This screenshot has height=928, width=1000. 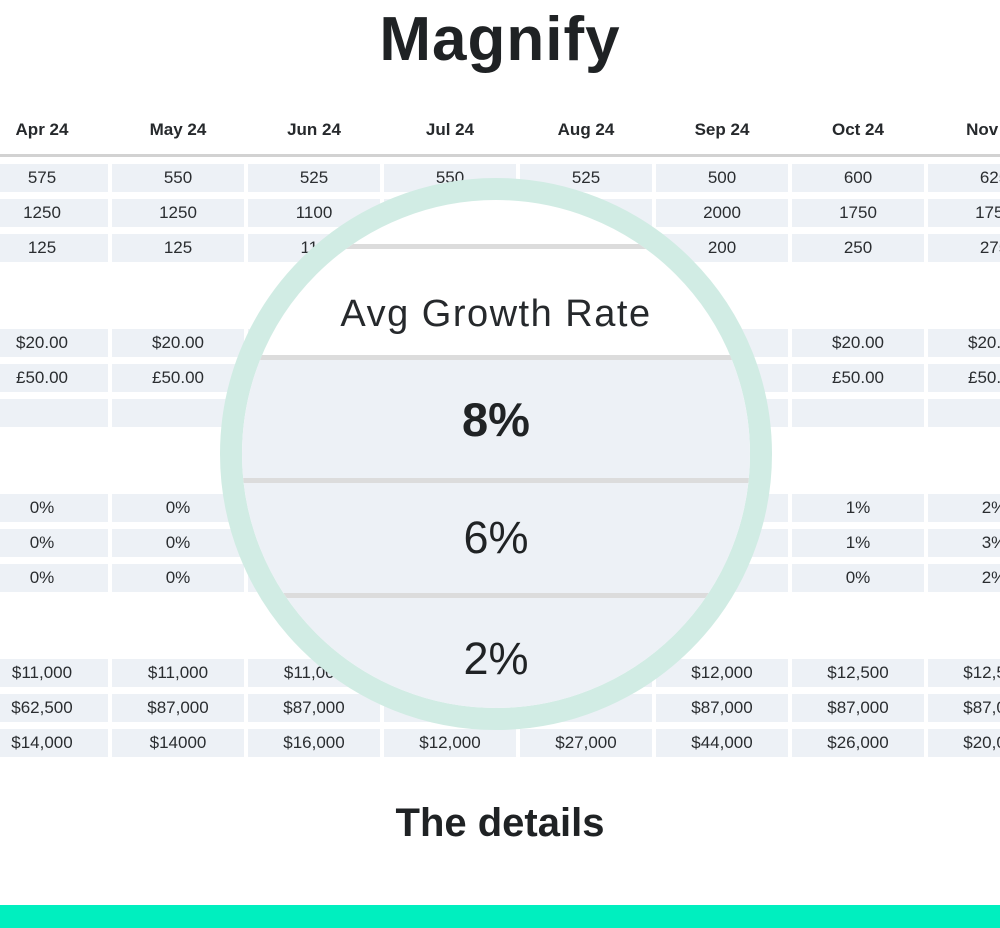 I want to click on table-cell: $26,000, so click(x=858, y=743).